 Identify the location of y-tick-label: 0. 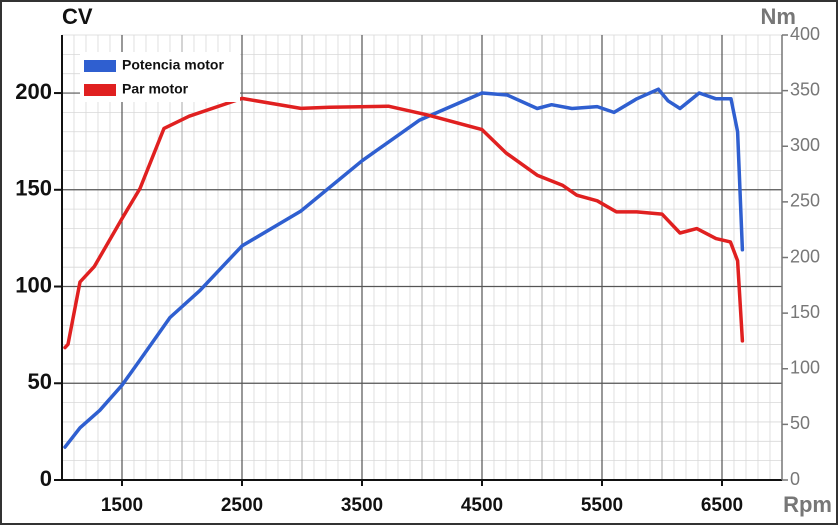
(46, 478).